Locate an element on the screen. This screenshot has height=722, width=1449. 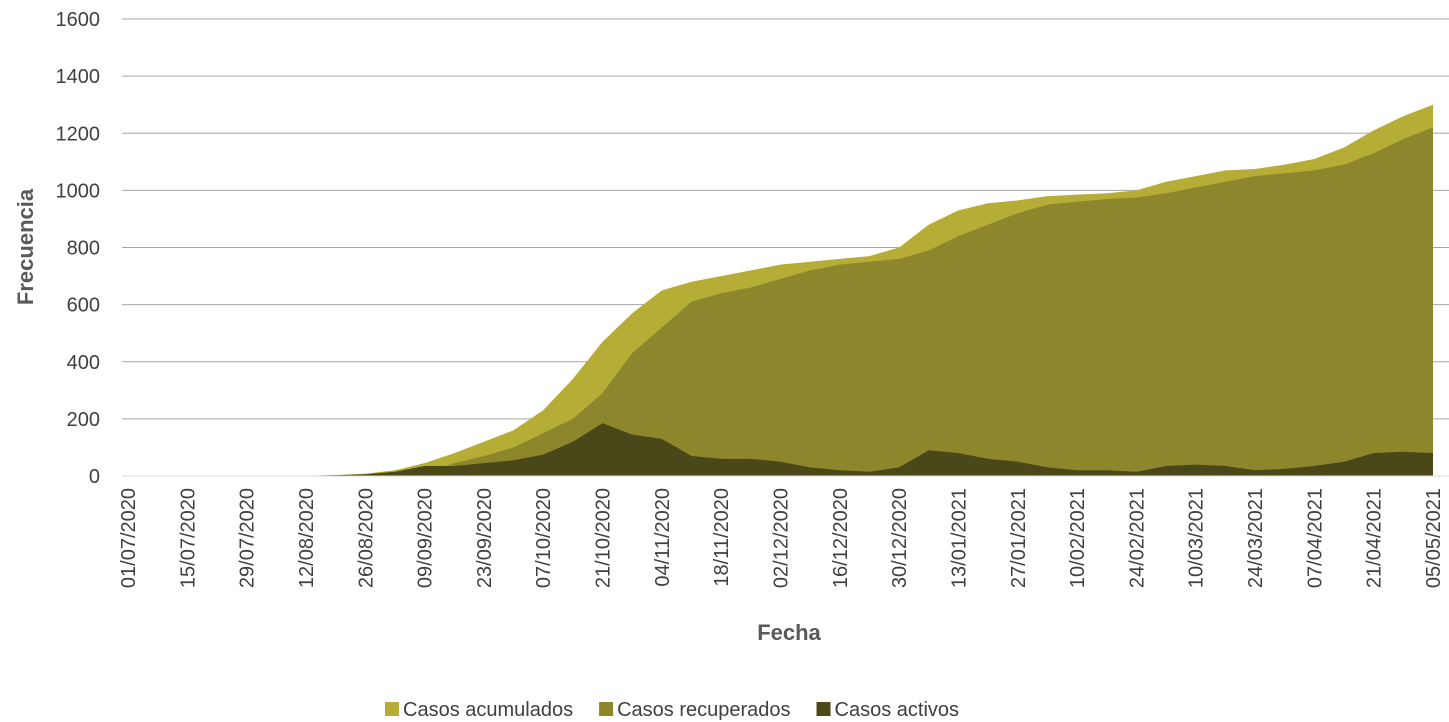
x-tick-label: 09/09/2020 is located at coordinates (426, 538).